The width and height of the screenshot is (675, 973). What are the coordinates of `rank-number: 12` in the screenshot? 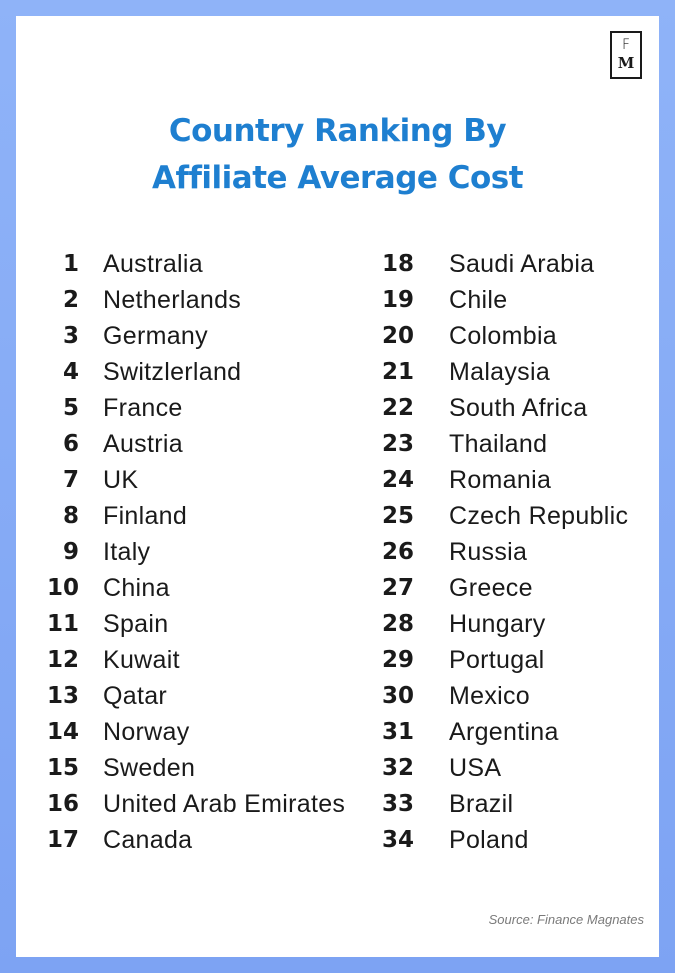 It's located at (62, 660).